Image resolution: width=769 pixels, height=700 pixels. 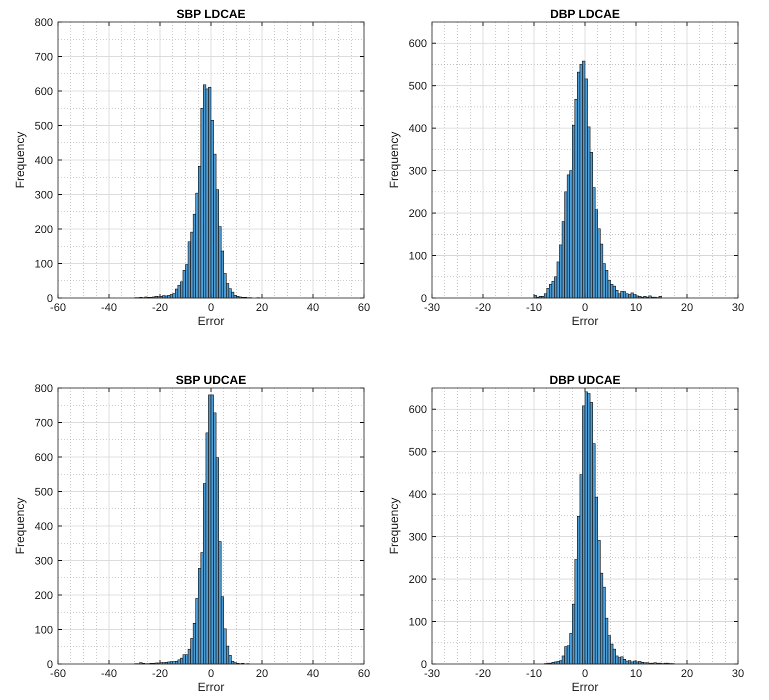 I want to click on chart-title: SBP UDCAE, so click(x=211, y=380).